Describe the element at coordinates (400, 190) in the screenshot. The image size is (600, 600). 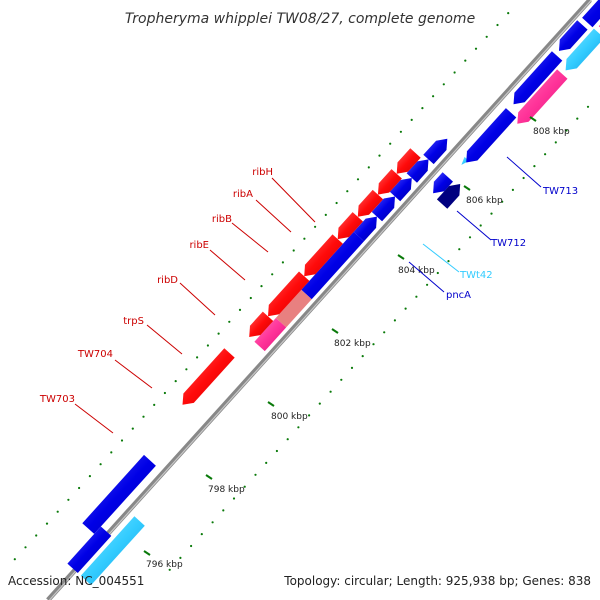
I see `forward-gene-ribB` at that location.